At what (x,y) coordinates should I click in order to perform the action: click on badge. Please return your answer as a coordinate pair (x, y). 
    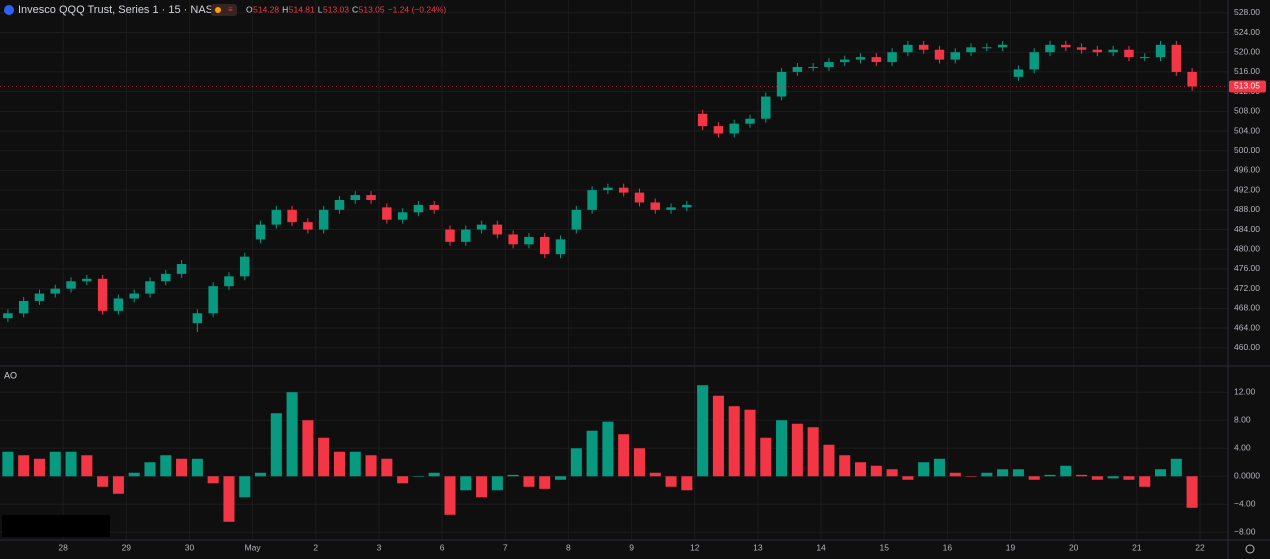
    Looking at the image, I should click on (224, 10).